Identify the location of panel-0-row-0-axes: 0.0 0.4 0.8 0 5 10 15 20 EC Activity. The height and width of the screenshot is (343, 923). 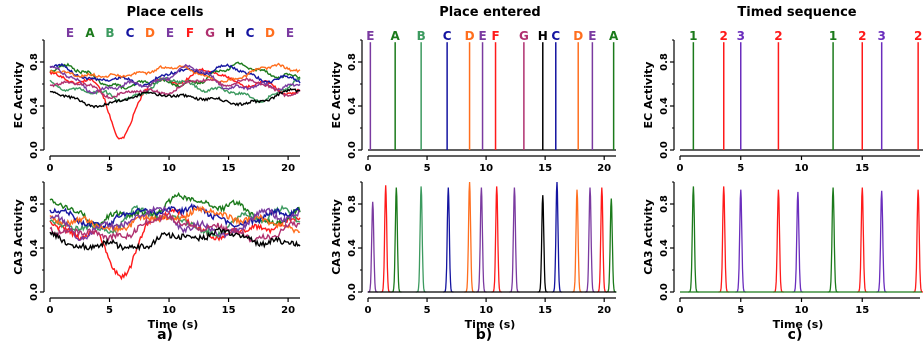
(156, 106).